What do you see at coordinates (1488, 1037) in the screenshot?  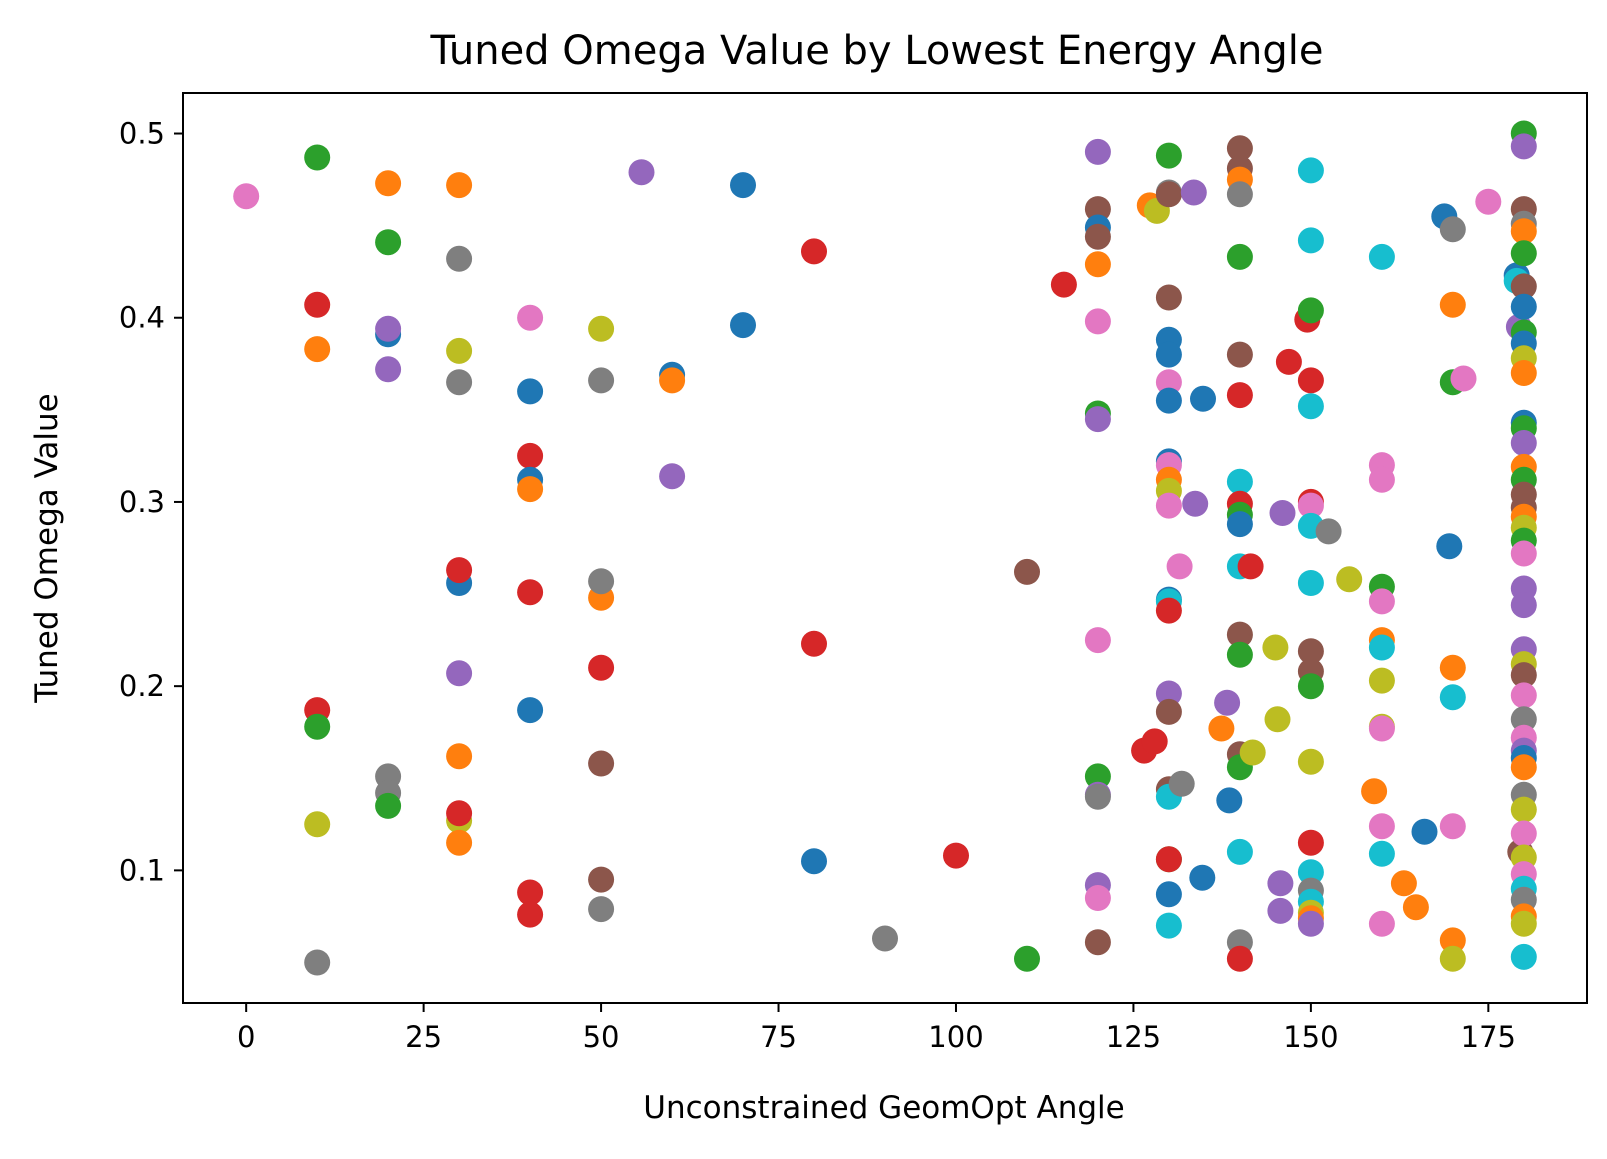 I see `x-tick-label: 175` at bounding box center [1488, 1037].